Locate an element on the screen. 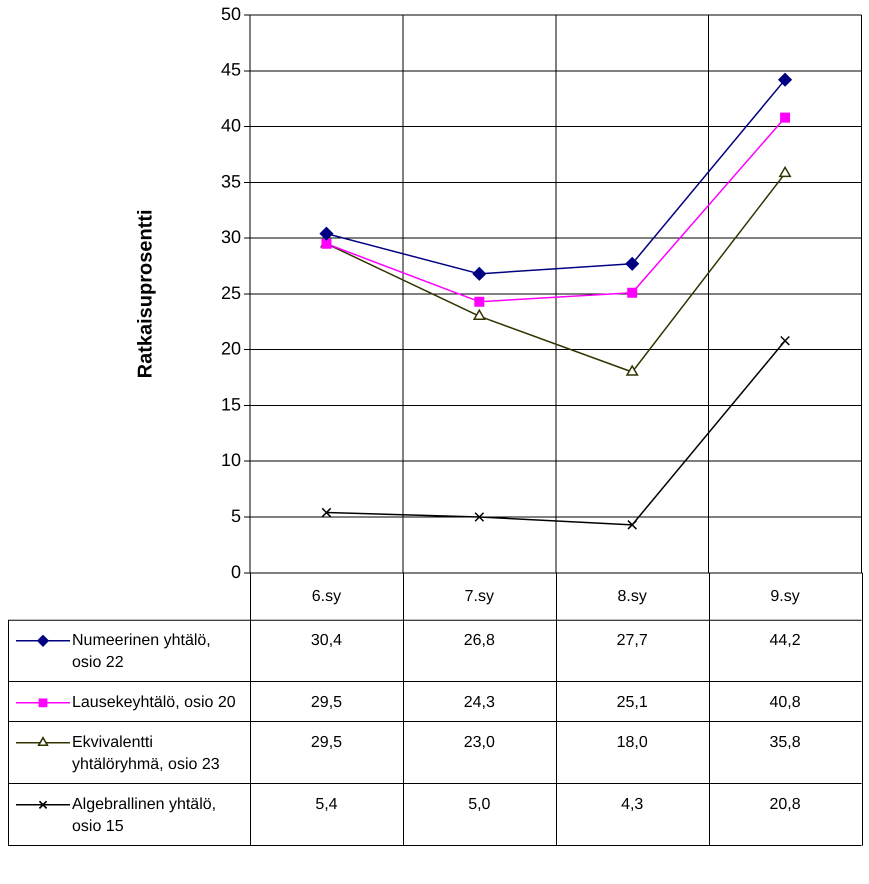  legend-label: Algebrallinen yhtälö, osio 15 is located at coordinates (144, 816).